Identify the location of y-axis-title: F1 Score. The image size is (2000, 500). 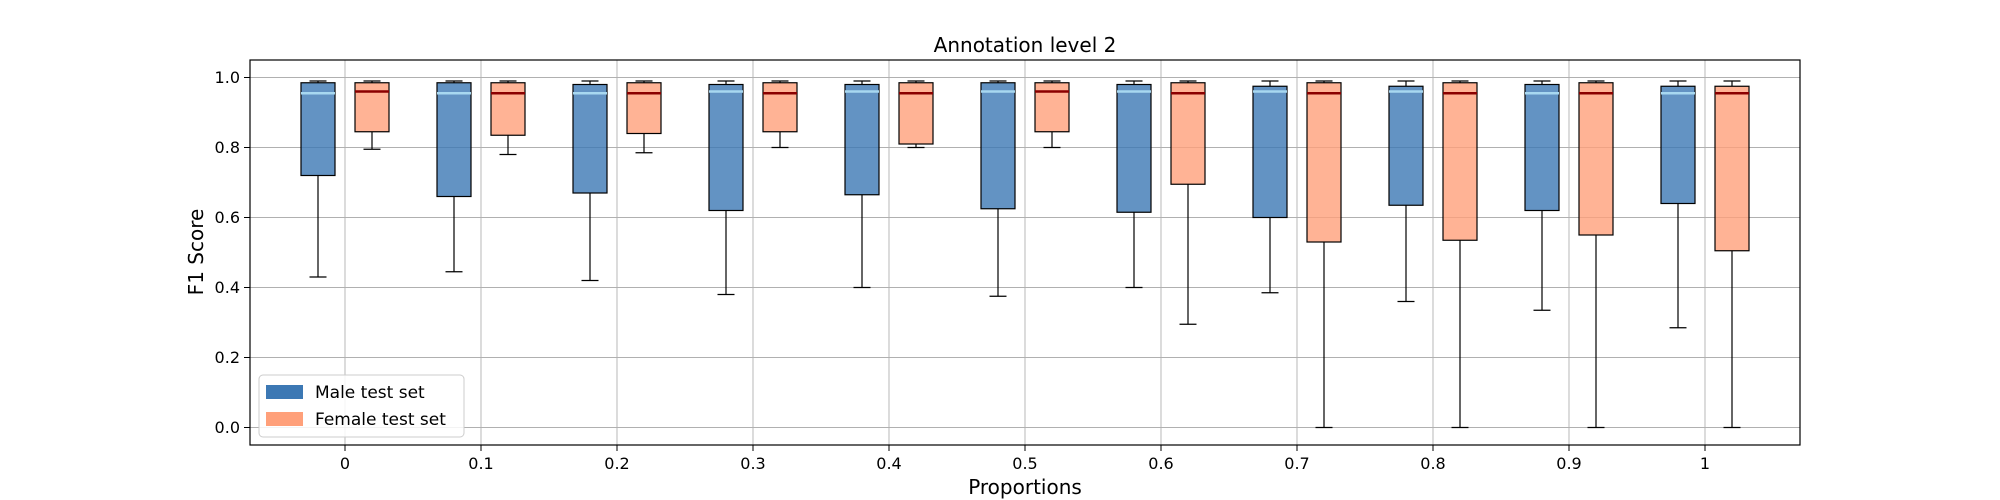
(196, 252).